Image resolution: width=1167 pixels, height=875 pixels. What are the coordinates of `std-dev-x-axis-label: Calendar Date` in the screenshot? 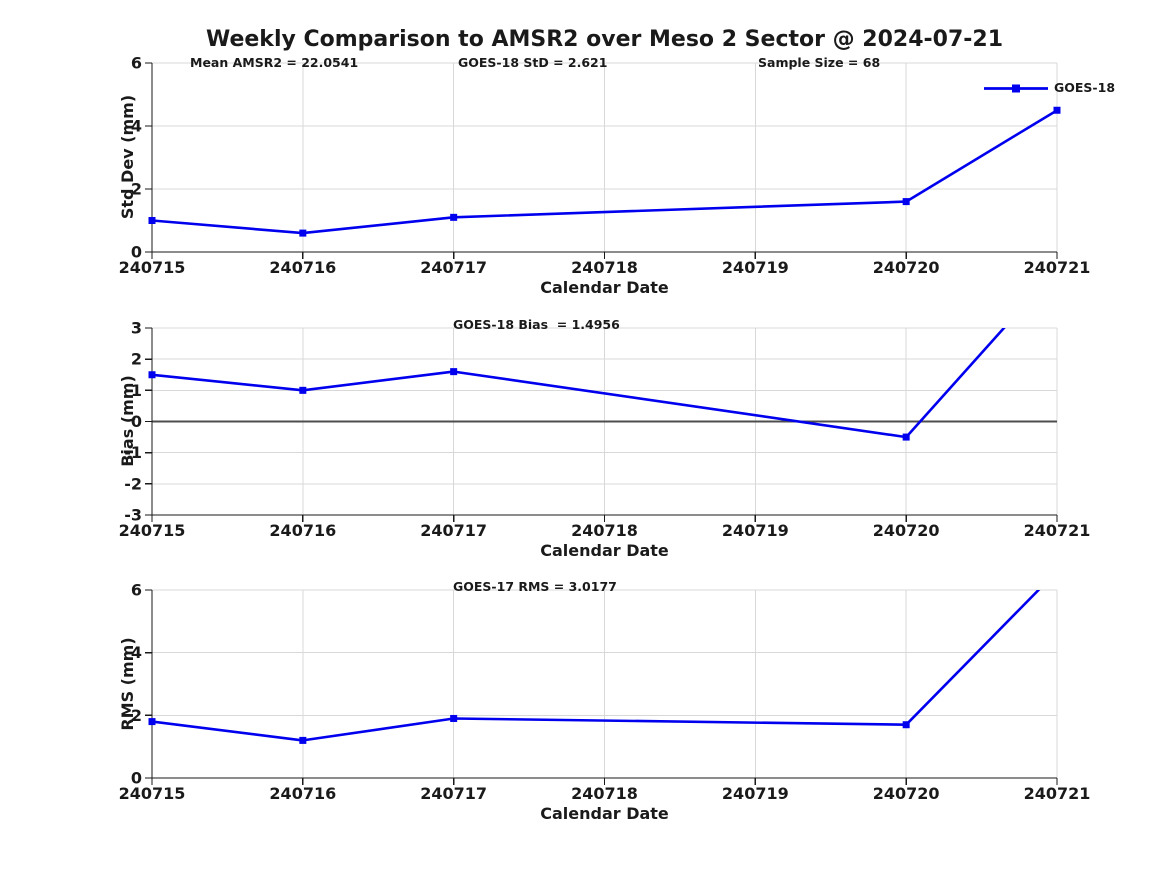 It's located at (604, 287).